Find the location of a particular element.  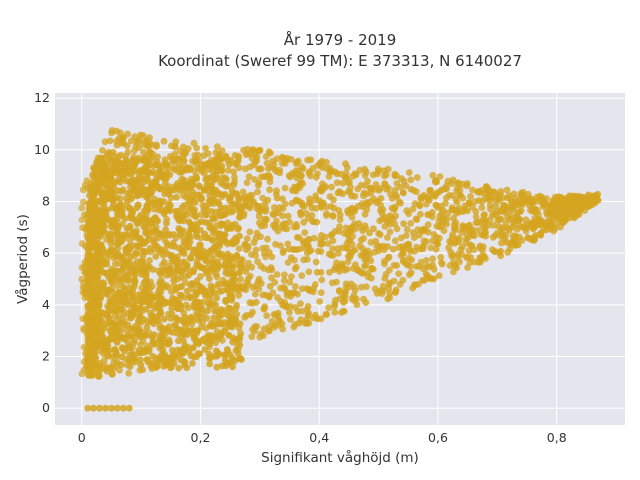

y-tick-label: 8 is located at coordinates (46, 201).